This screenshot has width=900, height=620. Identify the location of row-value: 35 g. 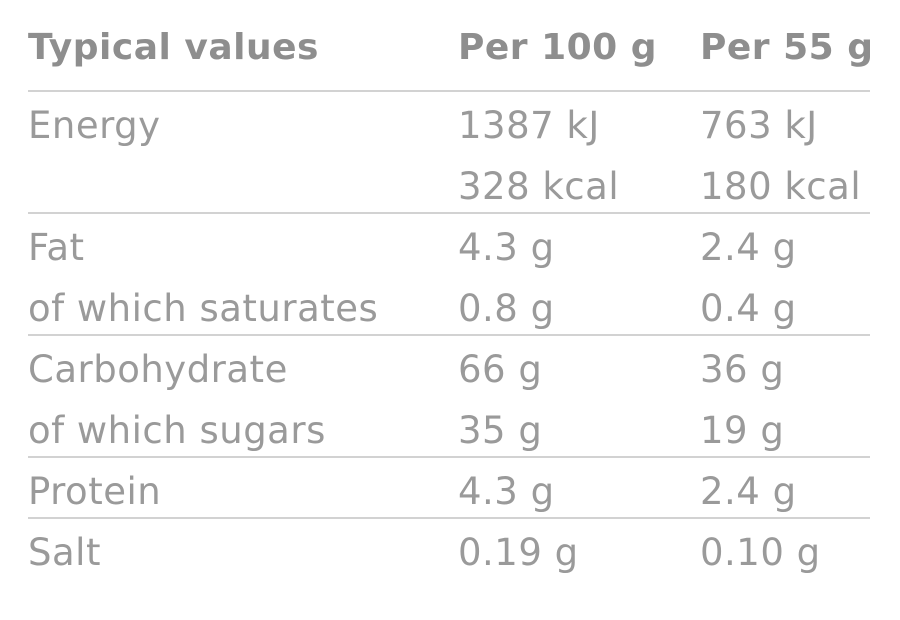
(500, 430).